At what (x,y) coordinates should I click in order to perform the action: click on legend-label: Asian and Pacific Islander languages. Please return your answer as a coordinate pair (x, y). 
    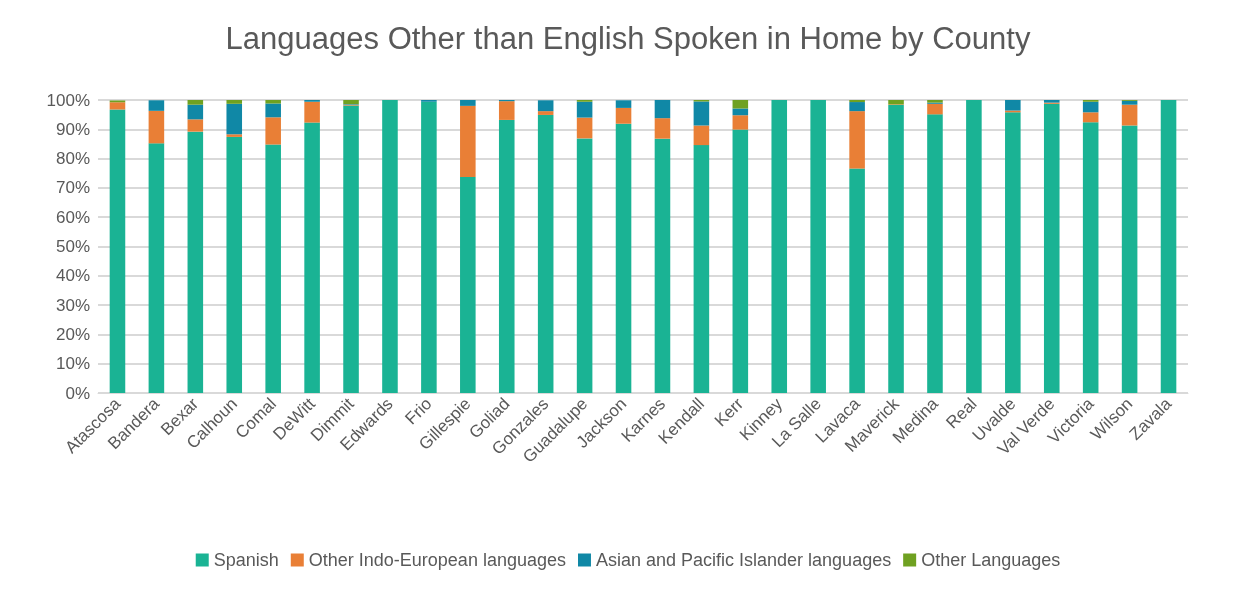
    Looking at the image, I should click on (743, 560).